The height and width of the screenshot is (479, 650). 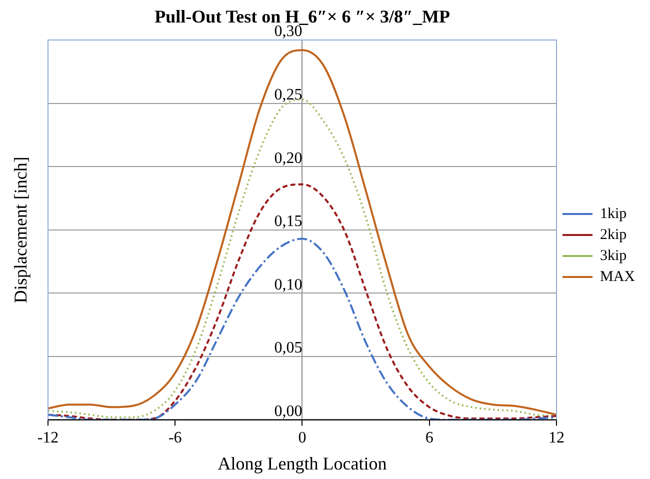 What do you see at coordinates (48, 438) in the screenshot?
I see `x-tick-label: -12` at bounding box center [48, 438].